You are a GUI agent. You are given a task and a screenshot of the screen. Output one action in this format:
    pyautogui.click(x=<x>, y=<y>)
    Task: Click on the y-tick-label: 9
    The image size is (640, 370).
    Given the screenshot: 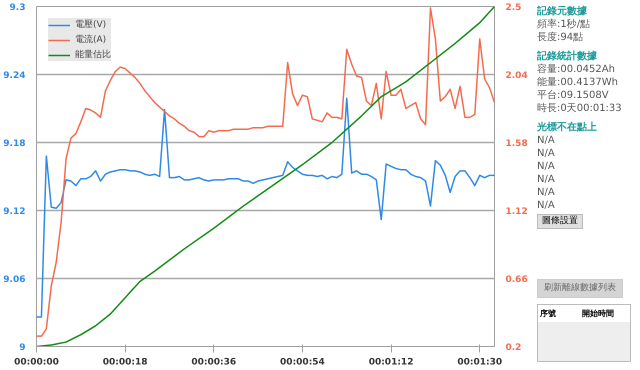 What is the action you would take?
    pyautogui.click(x=22, y=348)
    